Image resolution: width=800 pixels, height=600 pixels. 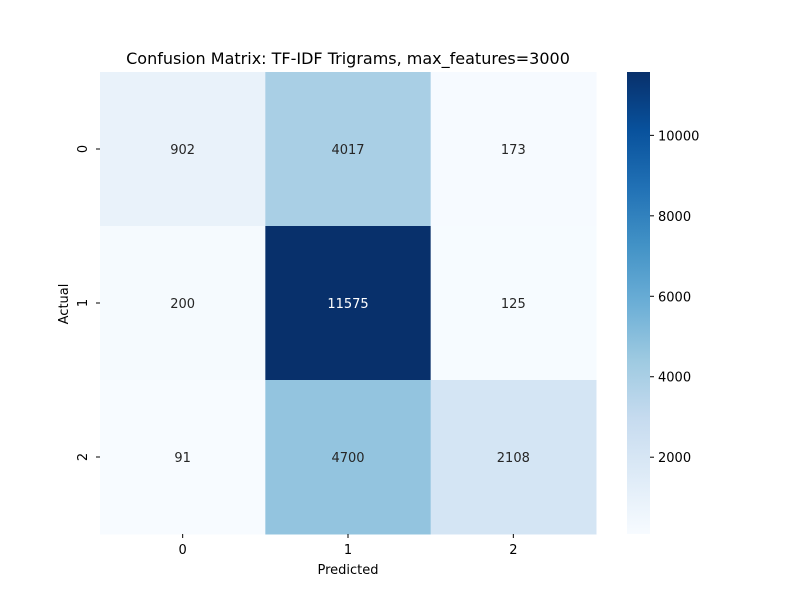 I want to click on cell-value-label: 4700, so click(x=347, y=458).